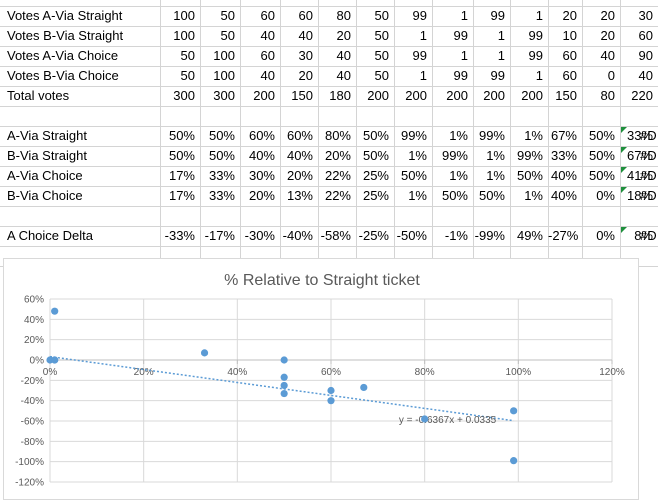  Describe the element at coordinates (47, 155) in the screenshot. I see `row-label: B-Via Straight` at that location.